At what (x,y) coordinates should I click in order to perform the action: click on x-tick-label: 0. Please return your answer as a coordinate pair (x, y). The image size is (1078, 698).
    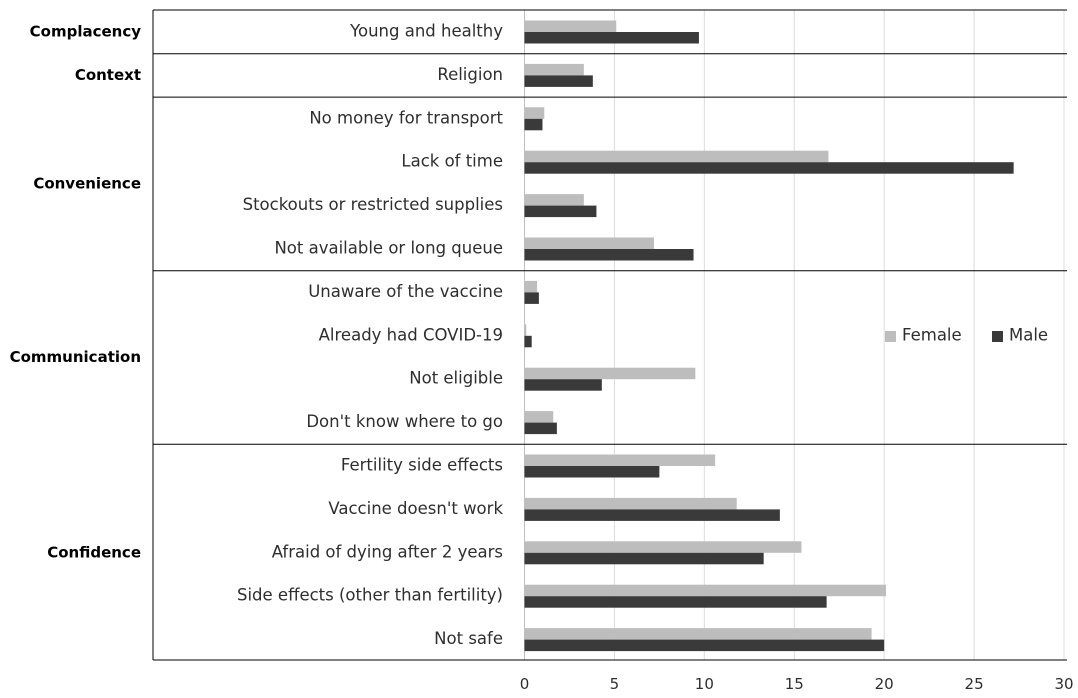
    Looking at the image, I should click on (525, 684).